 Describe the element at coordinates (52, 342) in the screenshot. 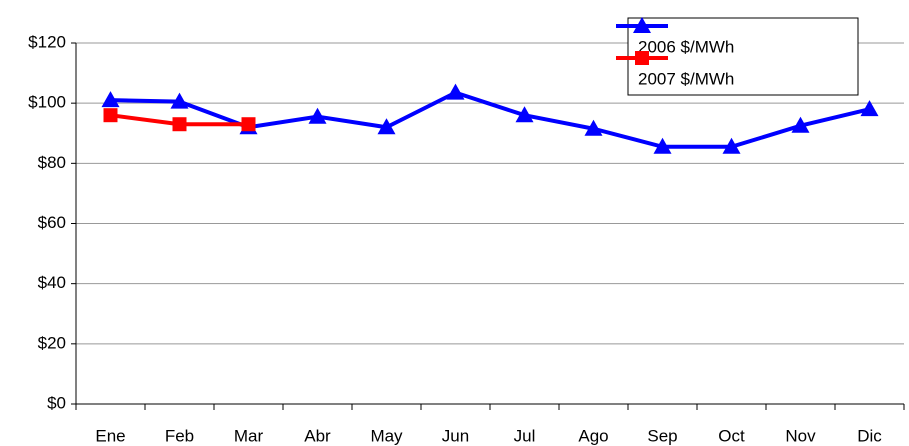

I see `y-tick-label: $20` at that location.